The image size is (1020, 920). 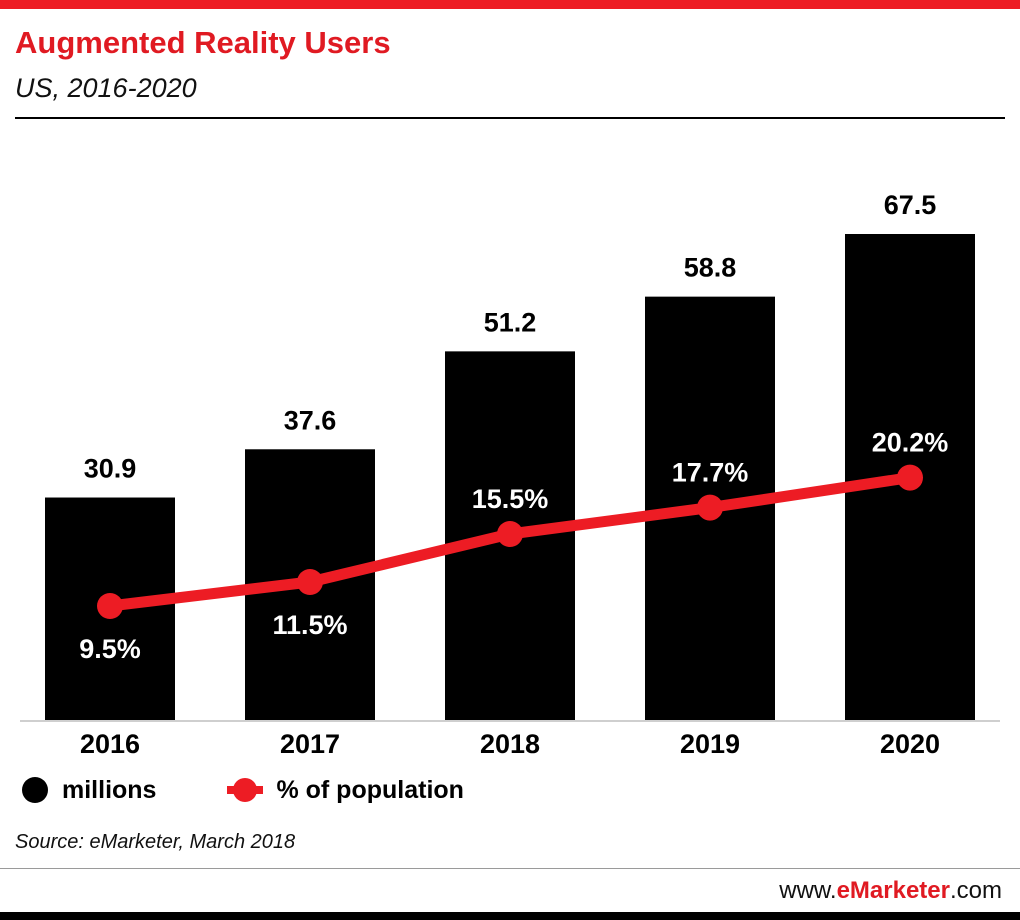 What do you see at coordinates (110, 469) in the screenshot?
I see `bar-value-label-2016: 30.9` at bounding box center [110, 469].